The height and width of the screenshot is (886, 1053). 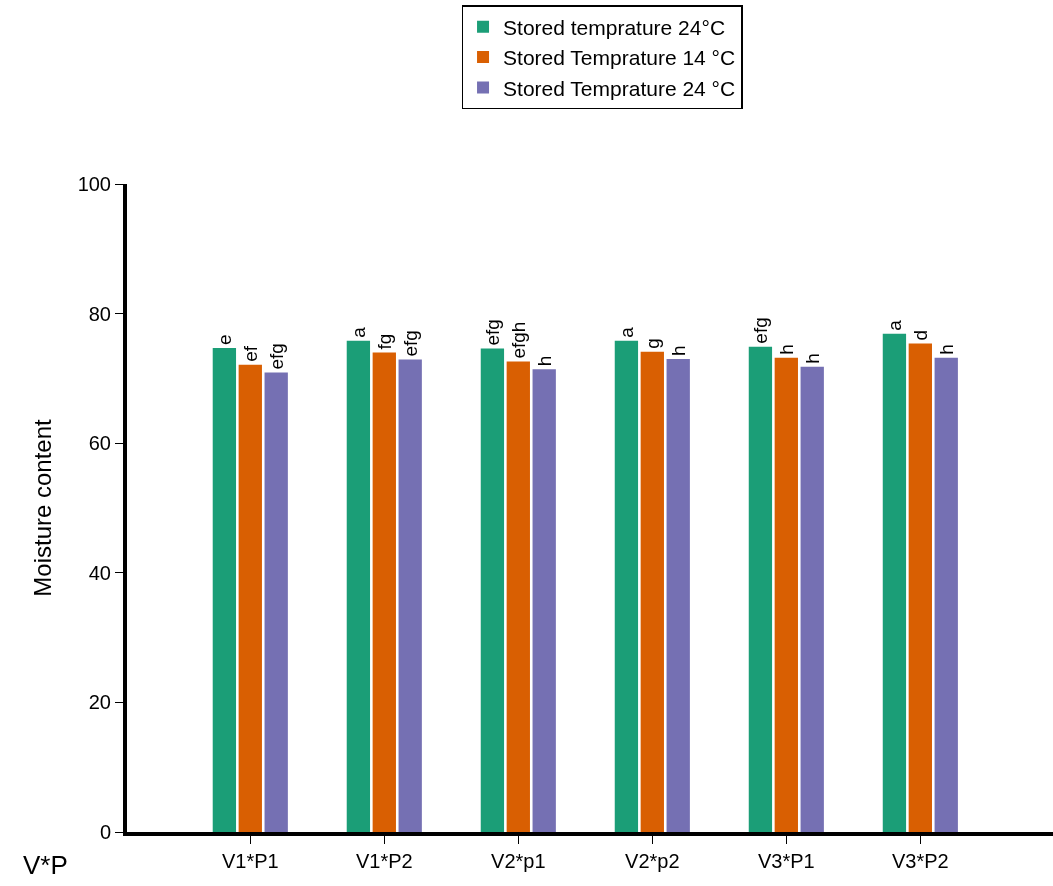 What do you see at coordinates (99, 313) in the screenshot?
I see `y-tick-label: 80` at bounding box center [99, 313].